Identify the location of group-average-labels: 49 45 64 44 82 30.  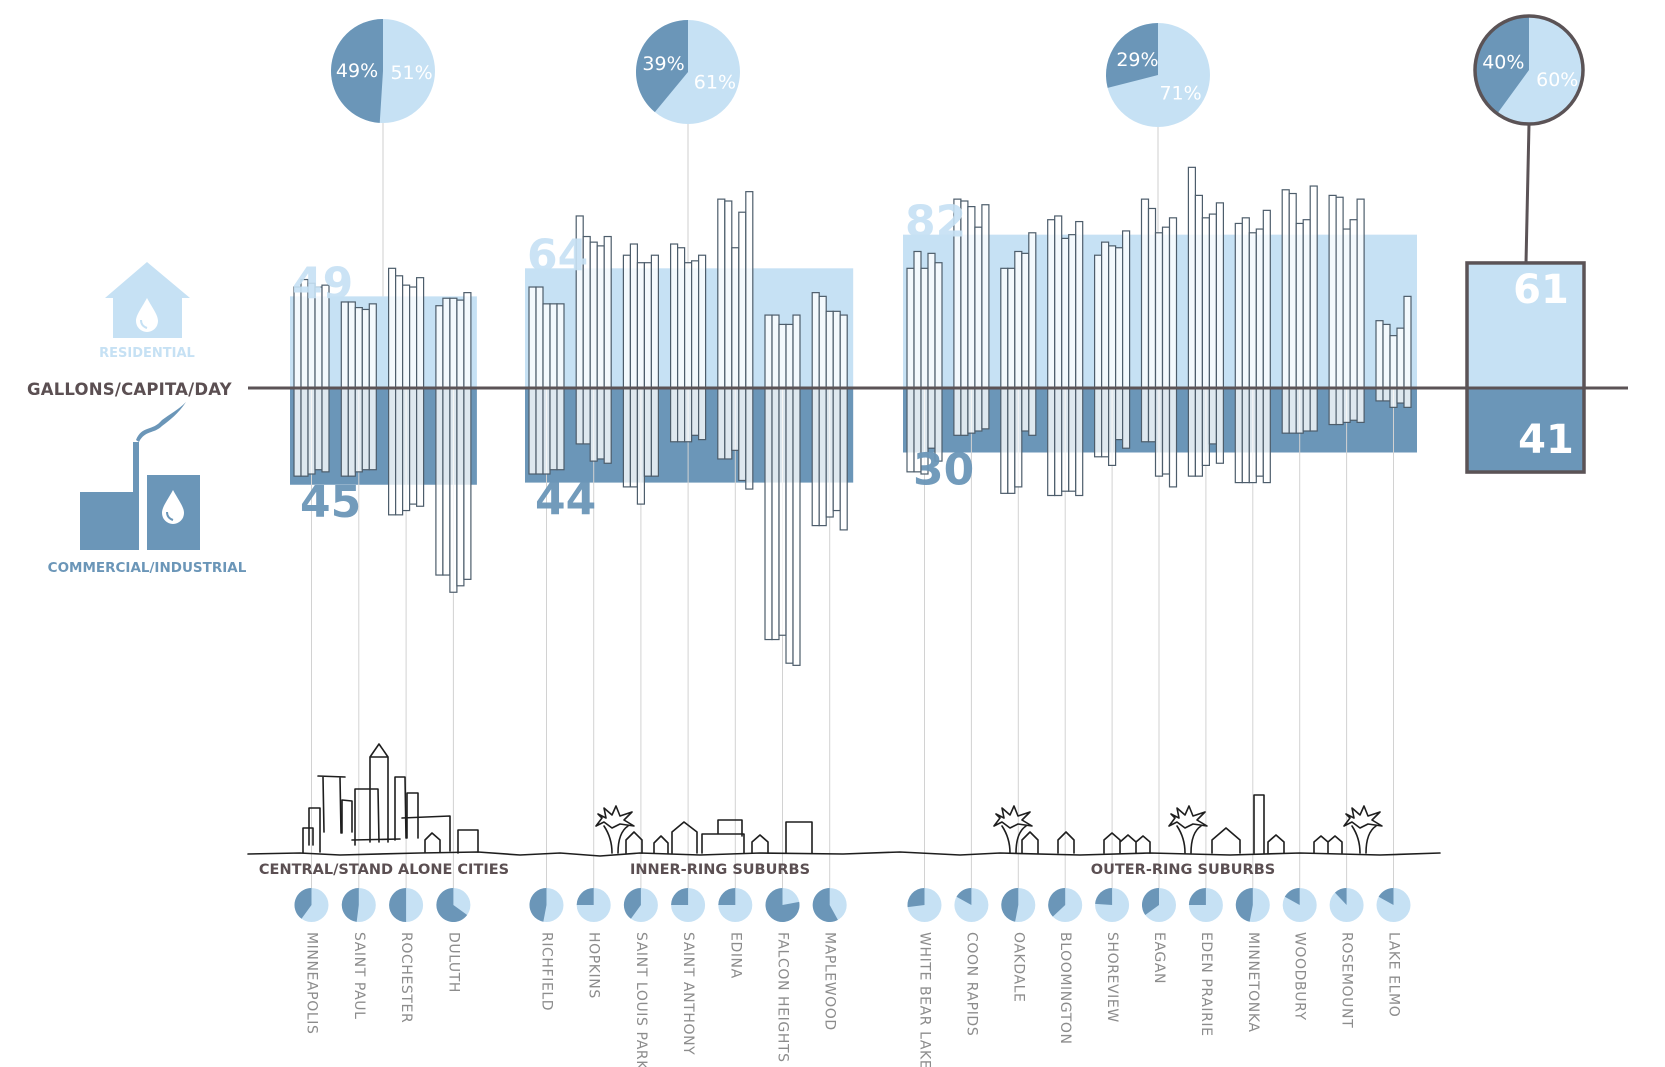
(633, 362).